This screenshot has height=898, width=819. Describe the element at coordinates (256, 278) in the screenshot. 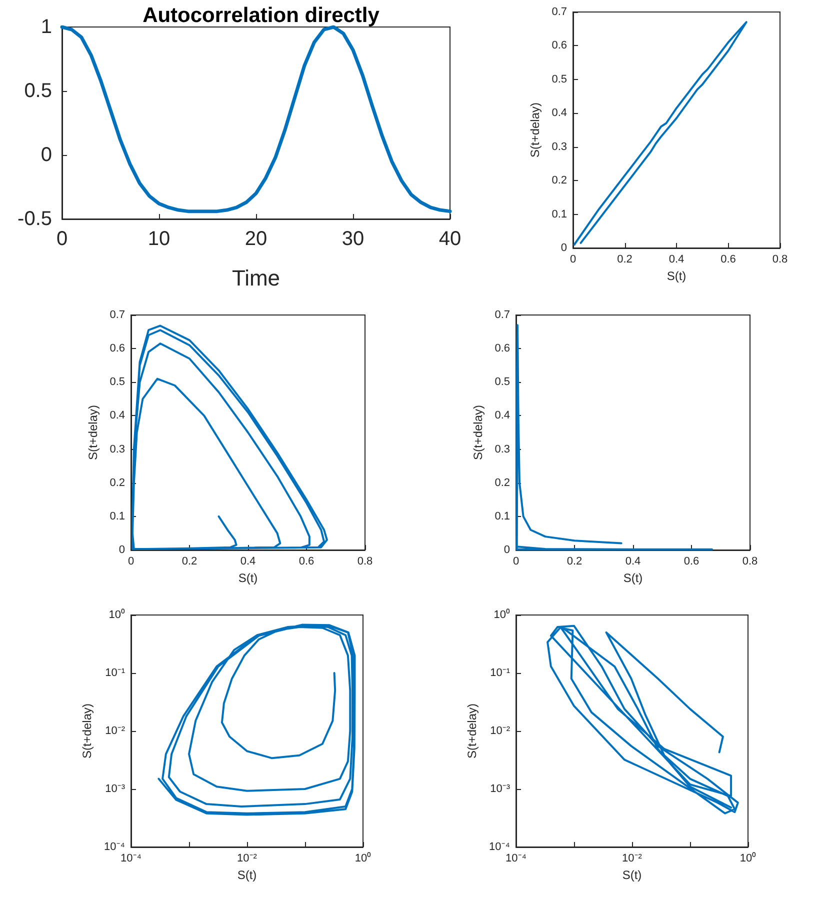

I see `x-axis-title: Time` at that location.